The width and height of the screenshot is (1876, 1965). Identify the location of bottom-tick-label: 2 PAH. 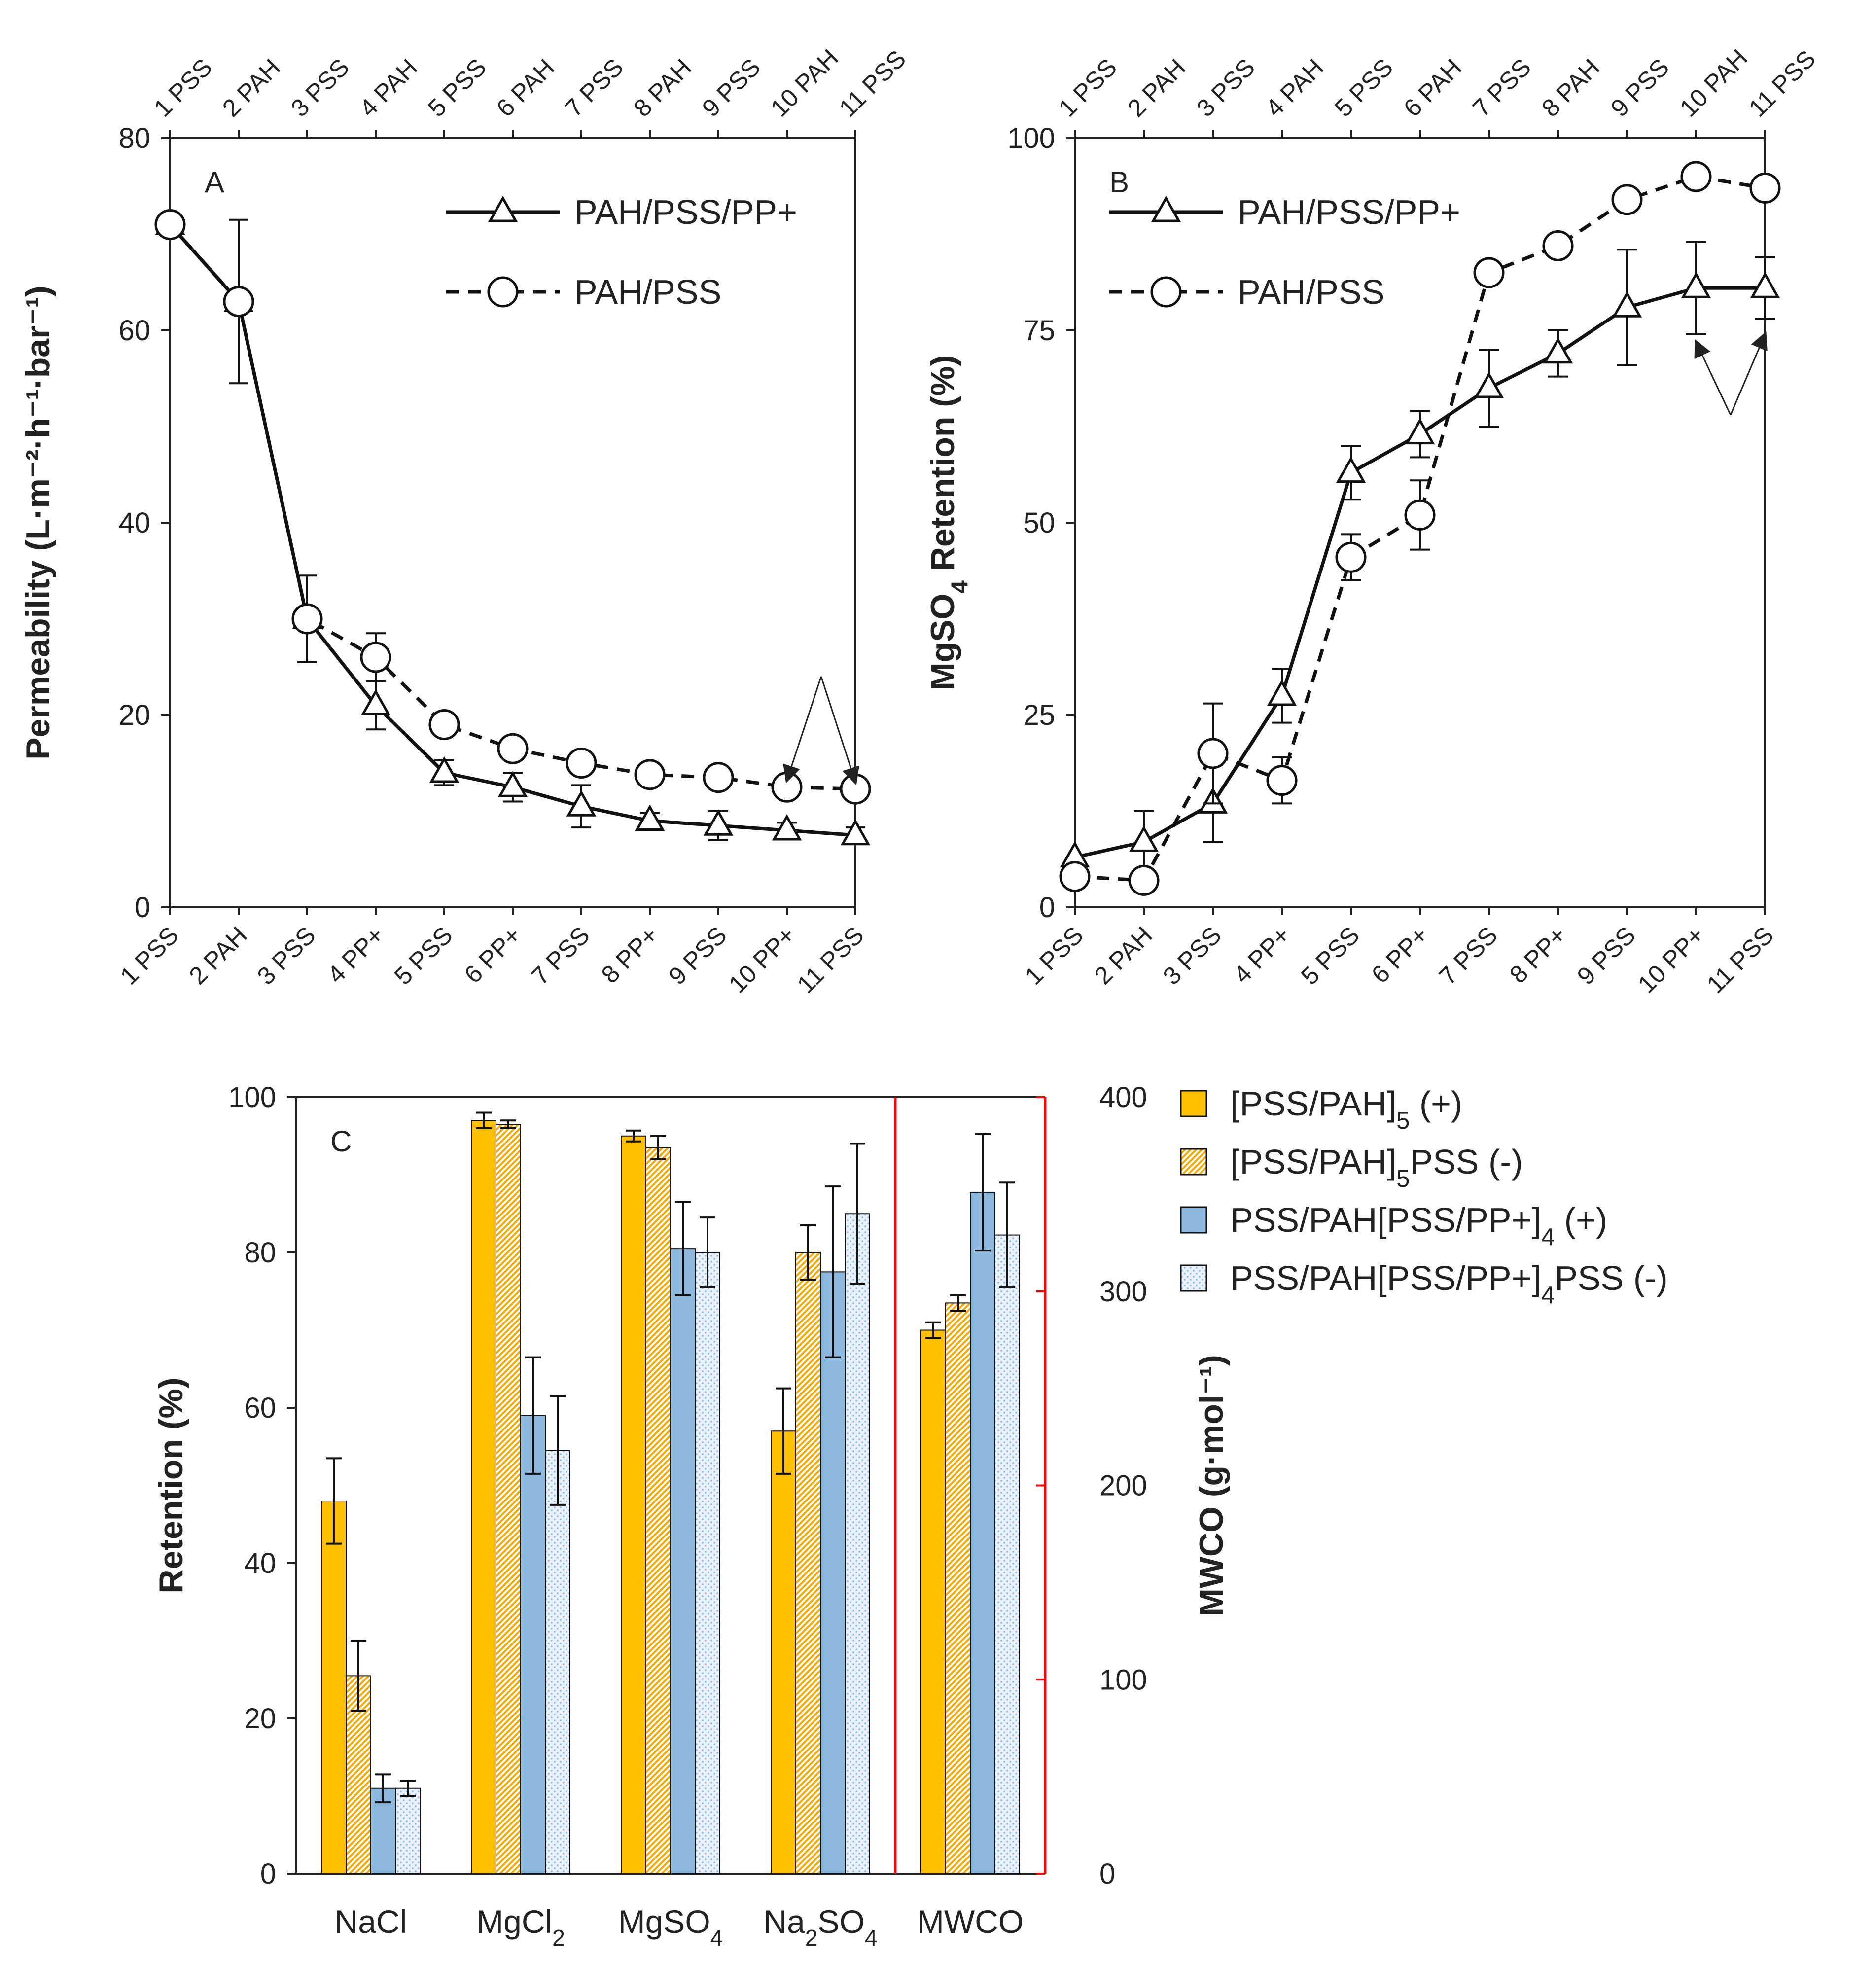
(218, 955).